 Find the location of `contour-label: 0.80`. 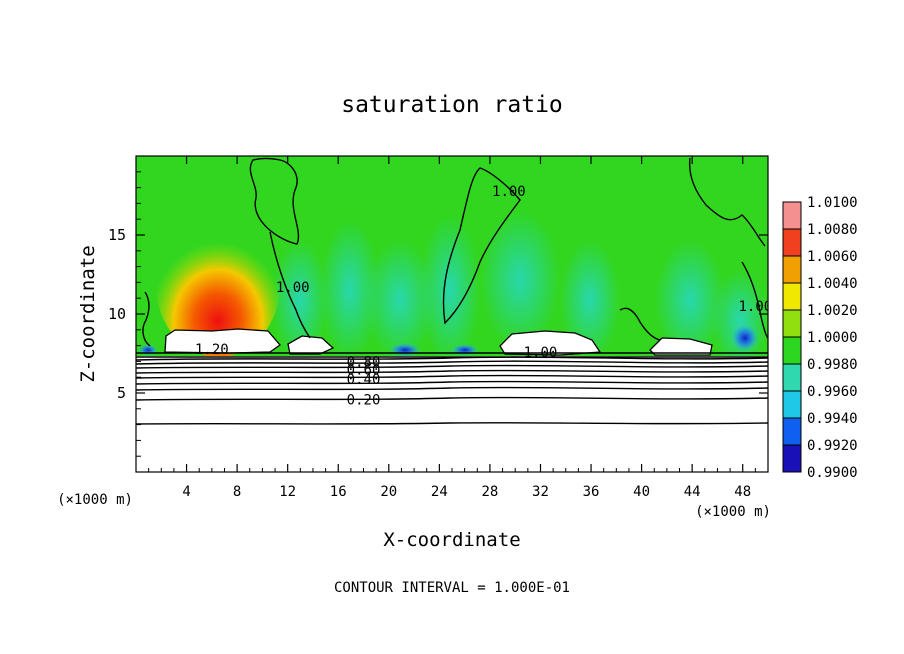

contour-label: 0.80 is located at coordinates (364, 362).